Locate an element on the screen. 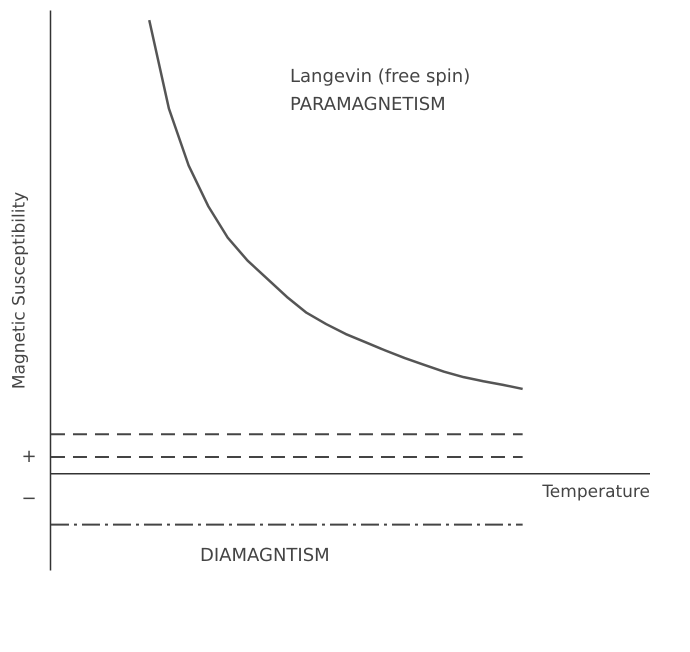 The width and height of the screenshot is (690, 652). annotation: Langevin (free spin) is located at coordinates (380, 77).